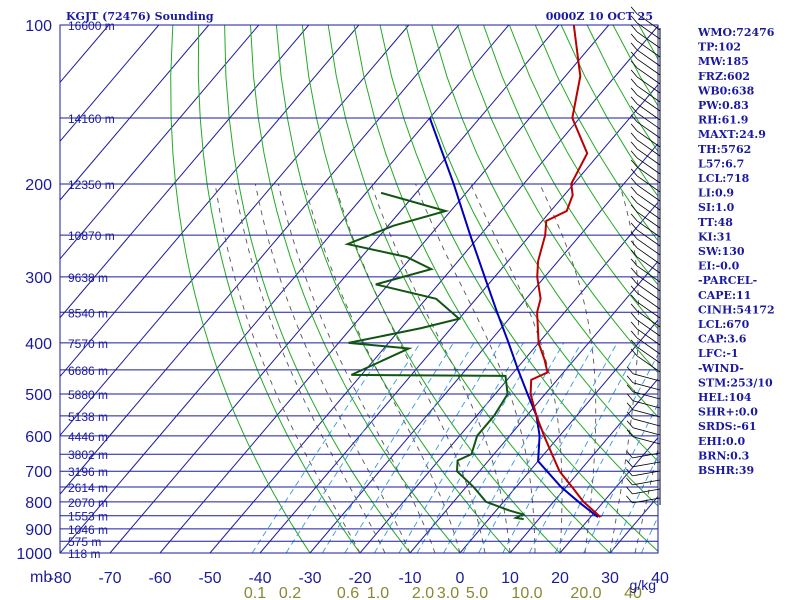 The width and height of the screenshot is (800, 600). What do you see at coordinates (726, 90) in the screenshot?
I see `index-value: WB0:638` at bounding box center [726, 90].